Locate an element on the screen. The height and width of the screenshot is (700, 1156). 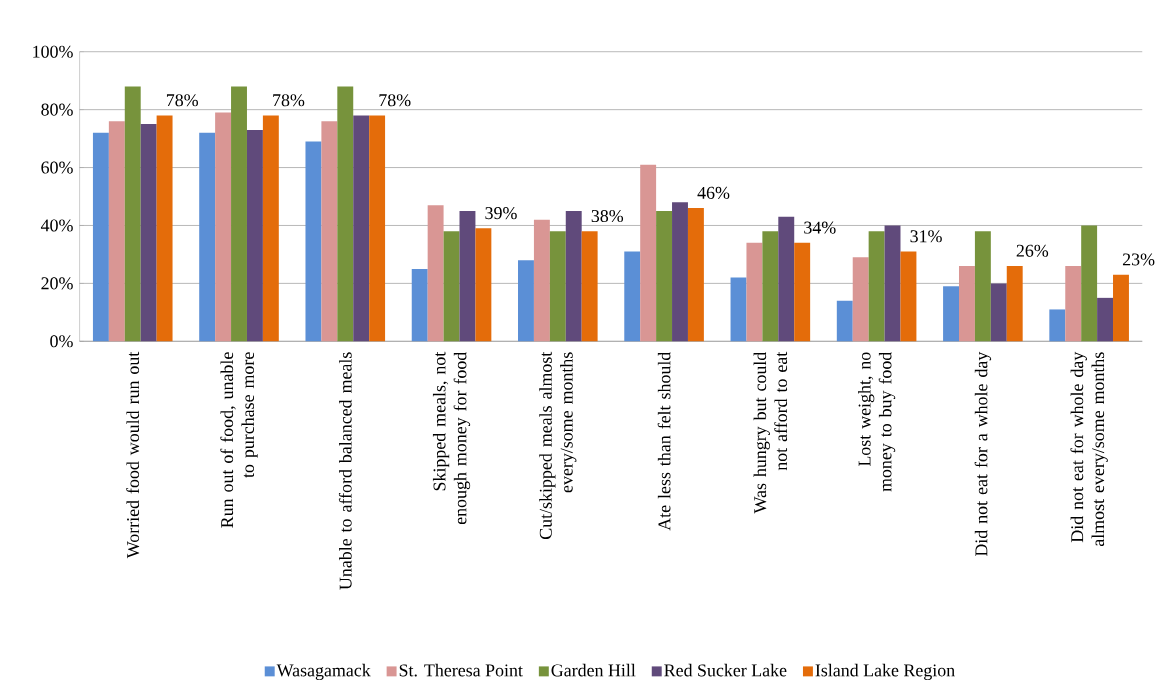
x-tick-label: Ate less than felt should is located at coordinates (664, 441).